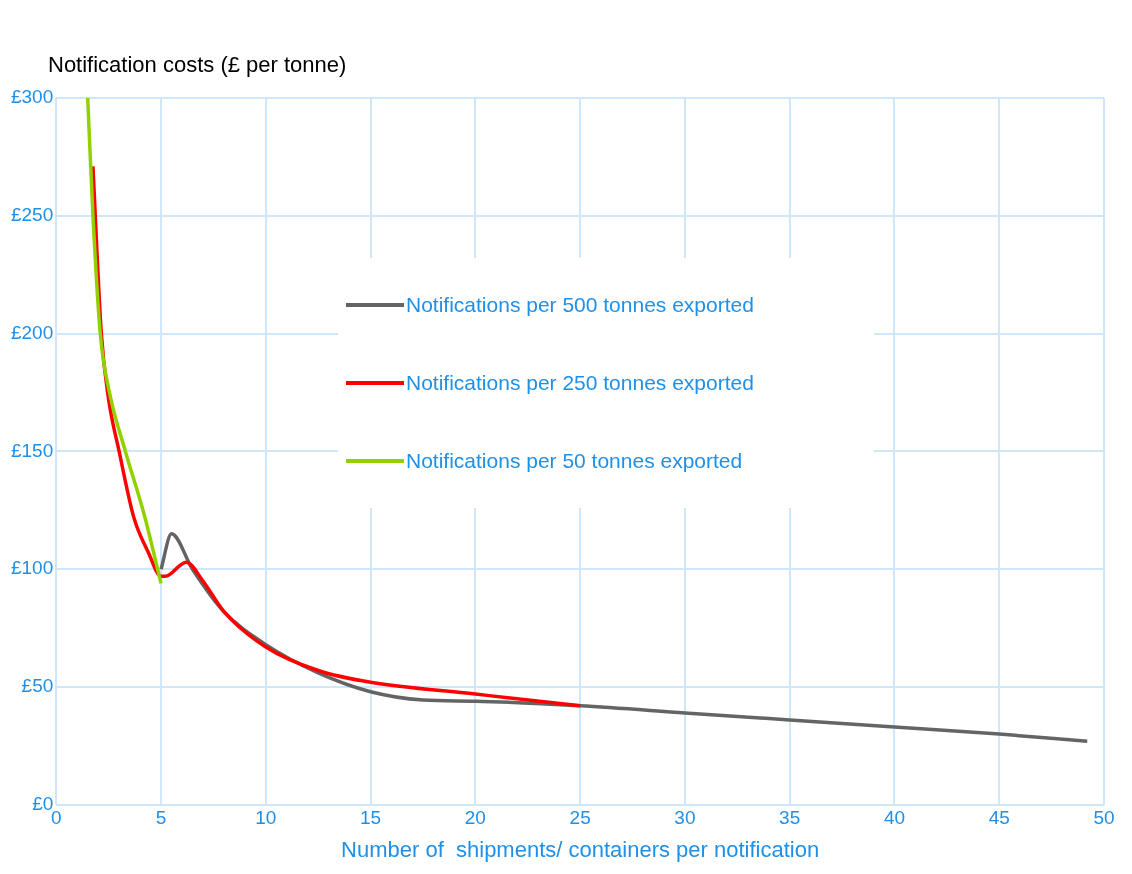 The width and height of the screenshot is (1132, 874). Describe the element at coordinates (574, 461) in the screenshot. I see `legend-label: Notifications per 50 tonnes exported` at that location.